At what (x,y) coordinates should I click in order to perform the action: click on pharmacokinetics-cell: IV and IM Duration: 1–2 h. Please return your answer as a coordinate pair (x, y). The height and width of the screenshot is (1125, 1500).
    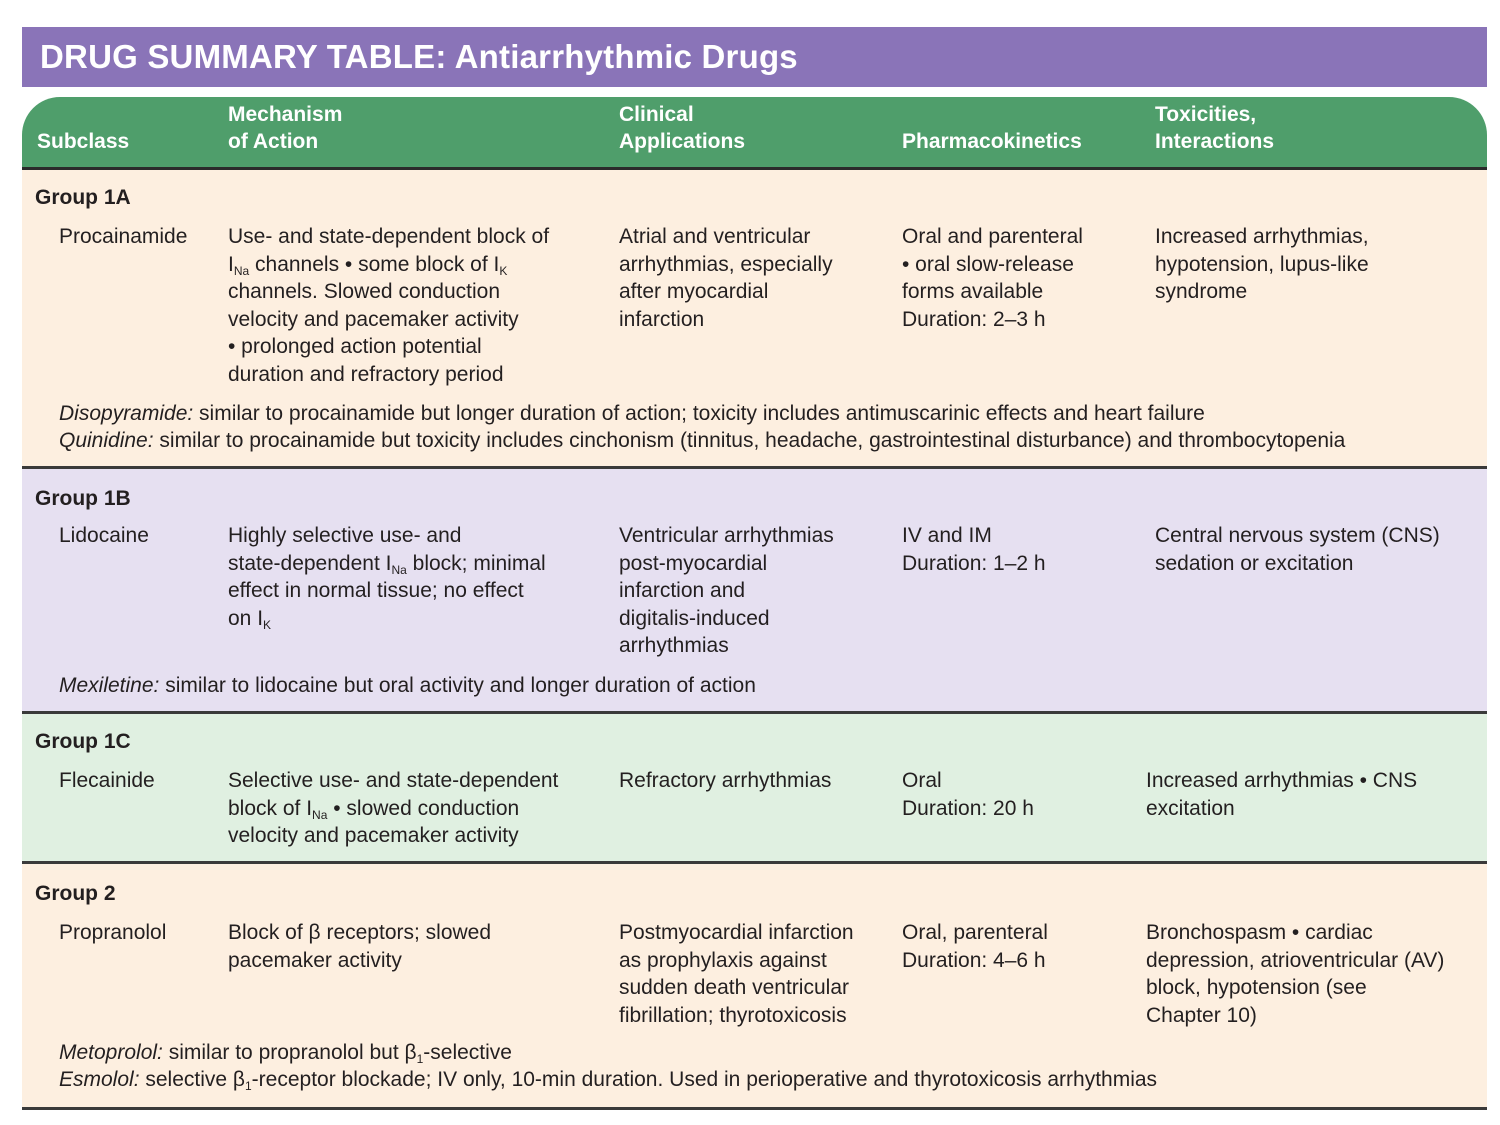
    Looking at the image, I should click on (974, 549).